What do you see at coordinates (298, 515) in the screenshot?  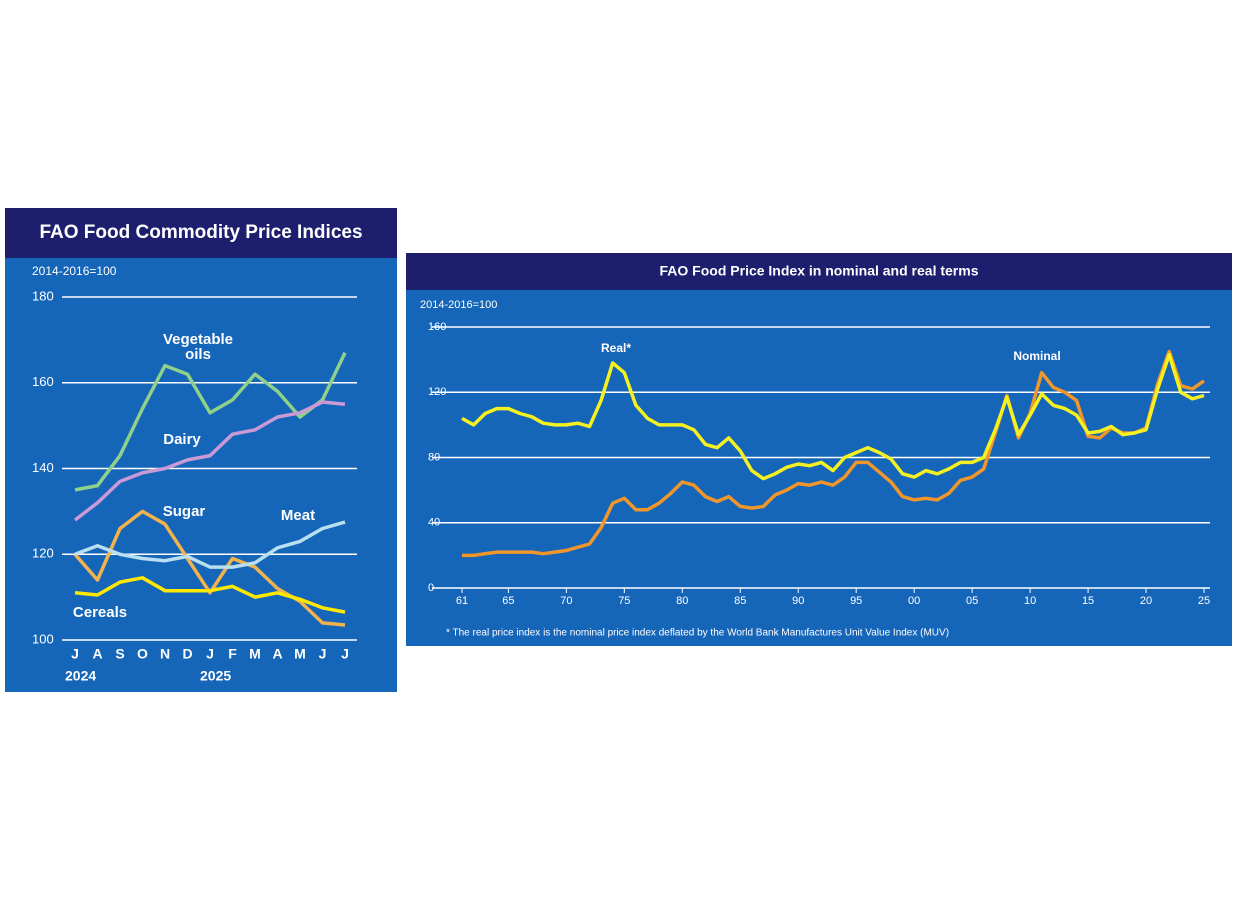 I see `series-label: Meat` at bounding box center [298, 515].